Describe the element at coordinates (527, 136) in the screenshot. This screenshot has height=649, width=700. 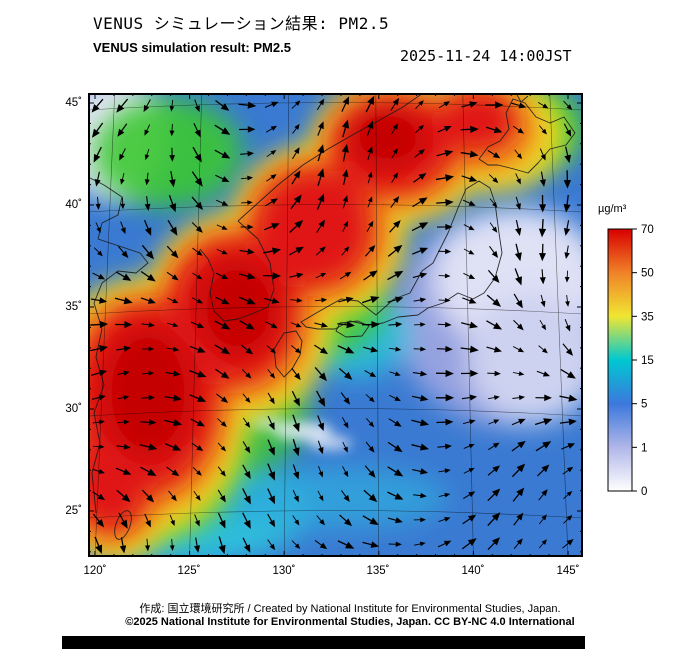
I see `coastline-hokkaido` at that location.